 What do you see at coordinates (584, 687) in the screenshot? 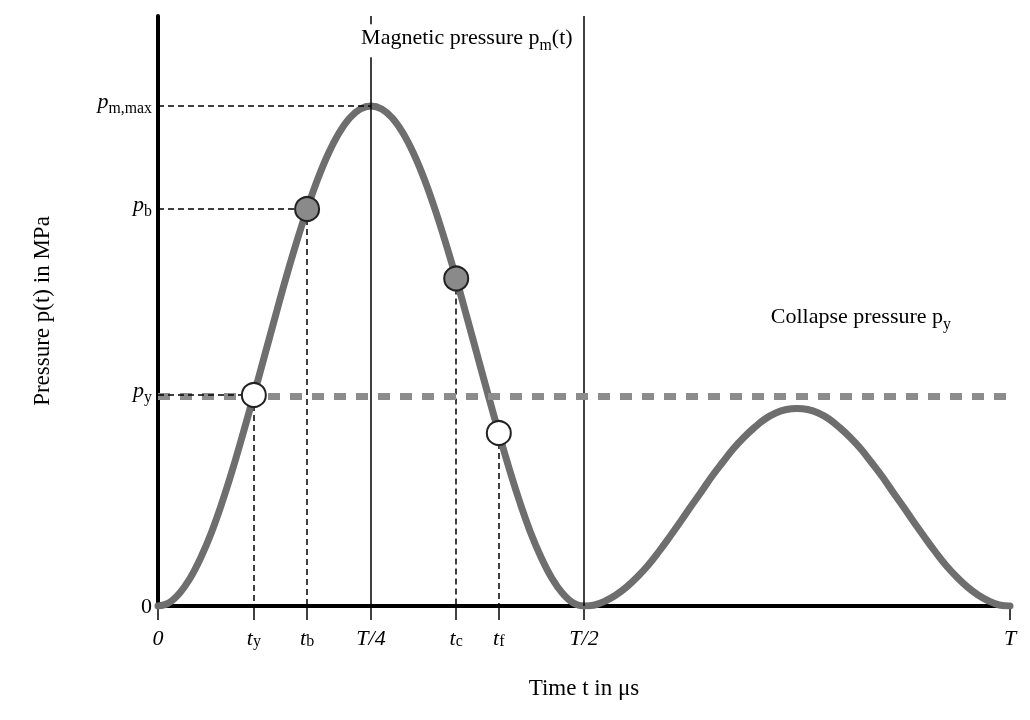
I see `x-axis-title: Time t in μs` at bounding box center [584, 687].